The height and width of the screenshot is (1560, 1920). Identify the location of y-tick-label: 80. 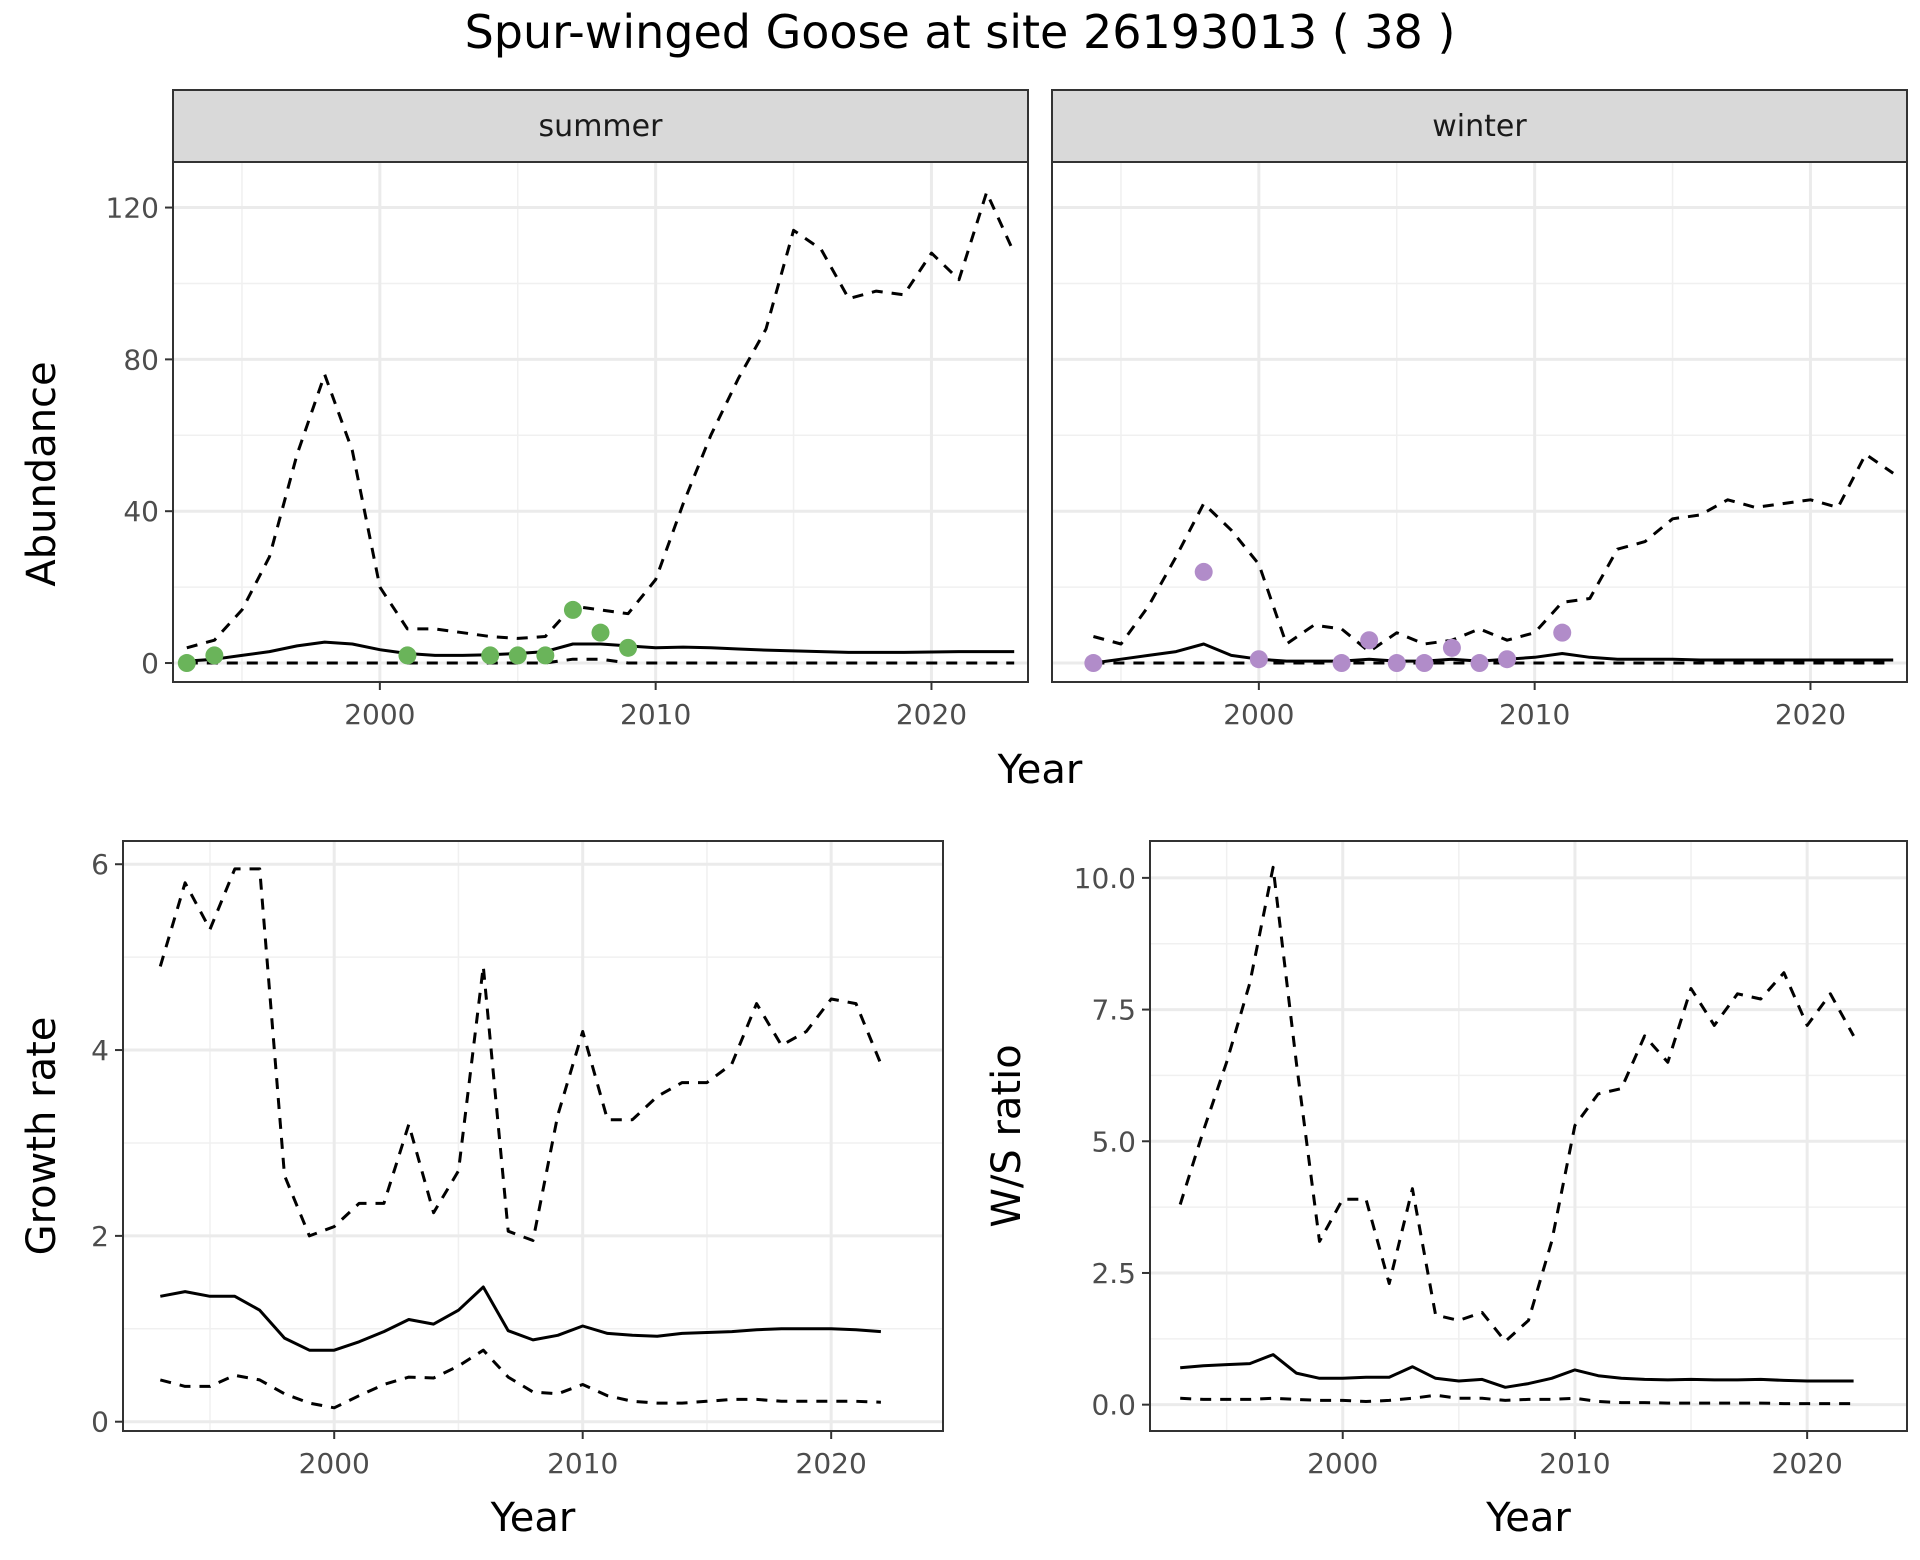
(141, 359).